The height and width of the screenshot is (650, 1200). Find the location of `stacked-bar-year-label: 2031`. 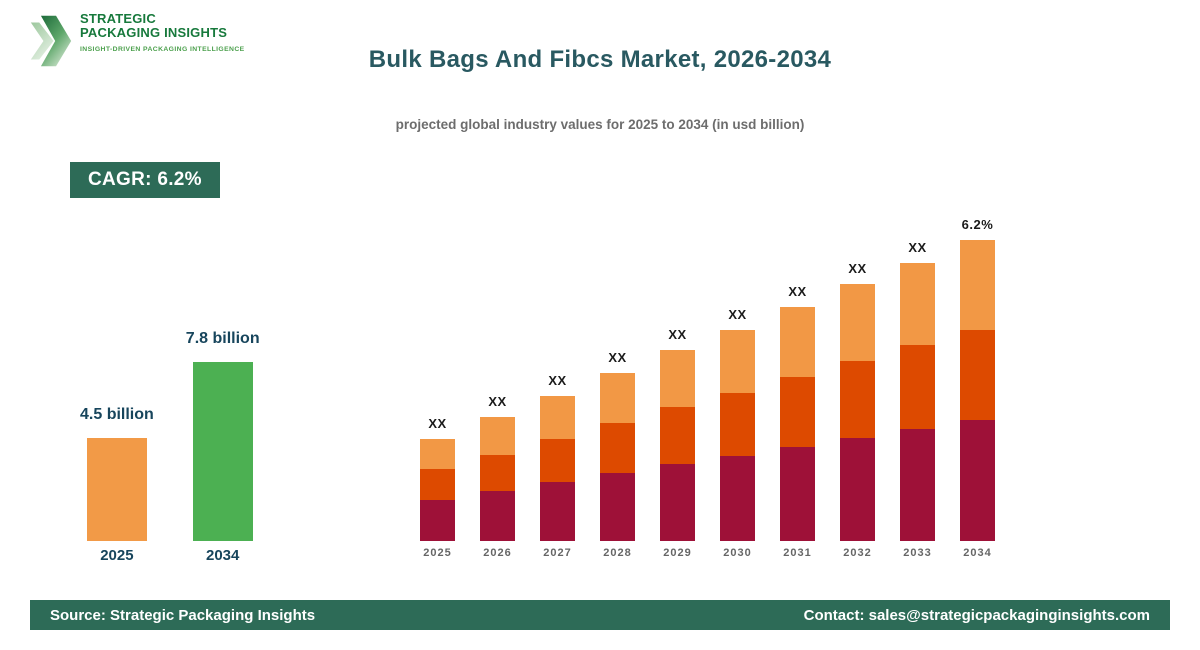

stacked-bar-year-label: 2031 is located at coordinates (797, 553).